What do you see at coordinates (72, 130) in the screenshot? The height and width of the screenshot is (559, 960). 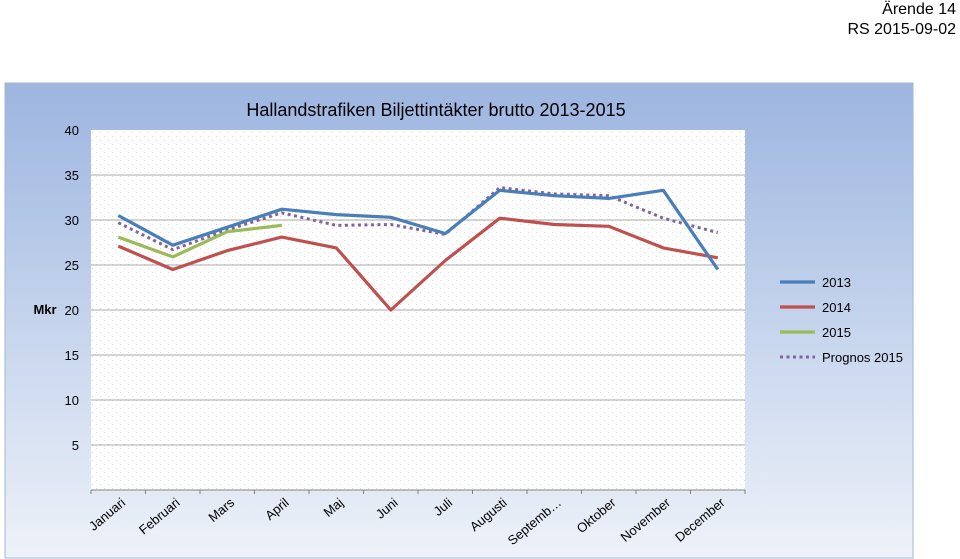 I see `y-tick-label: 40` at bounding box center [72, 130].